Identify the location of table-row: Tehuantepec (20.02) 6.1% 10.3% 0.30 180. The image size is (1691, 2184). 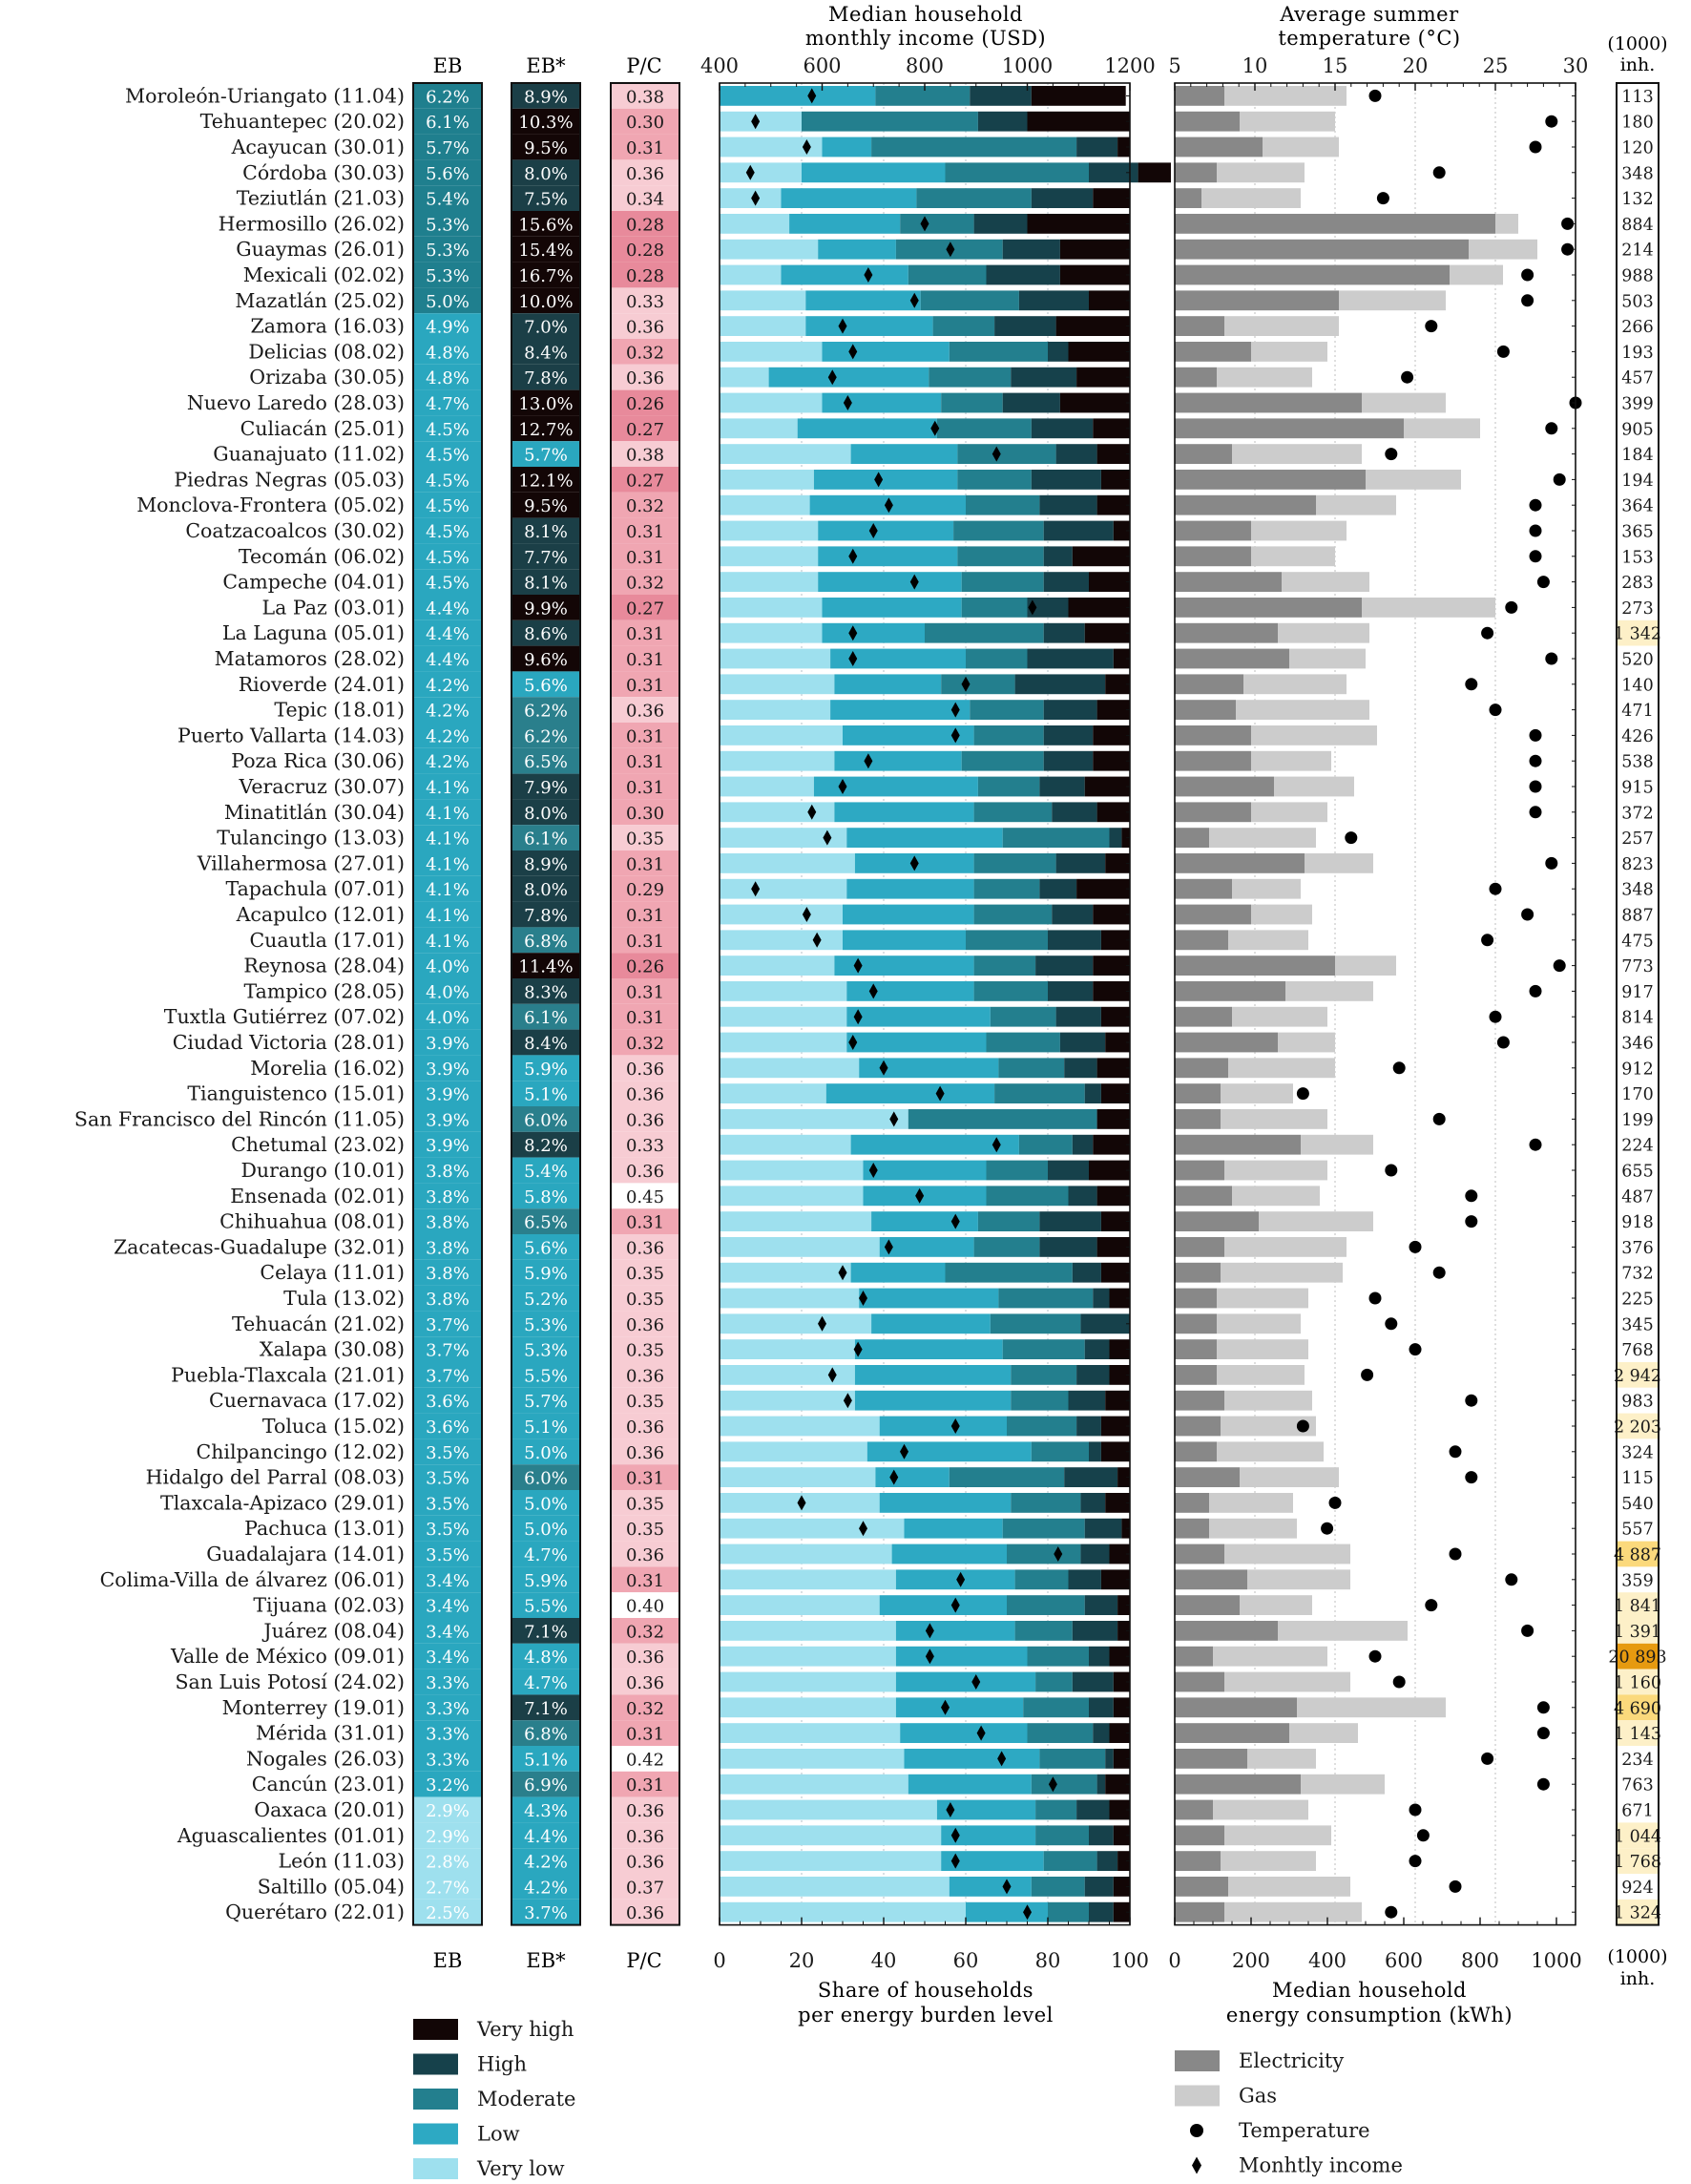
(929, 122).